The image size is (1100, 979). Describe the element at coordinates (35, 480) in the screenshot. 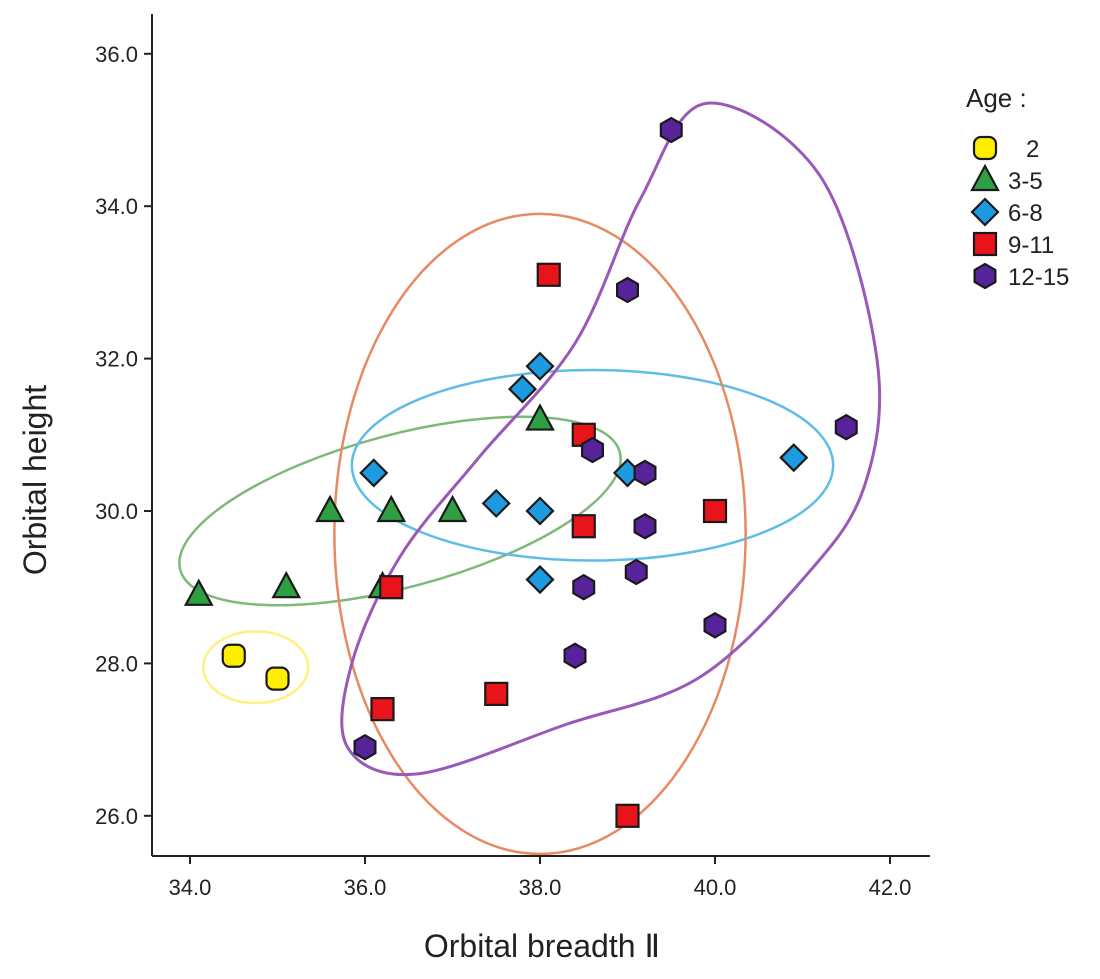

I see `y-axis-title: Orbital height` at that location.